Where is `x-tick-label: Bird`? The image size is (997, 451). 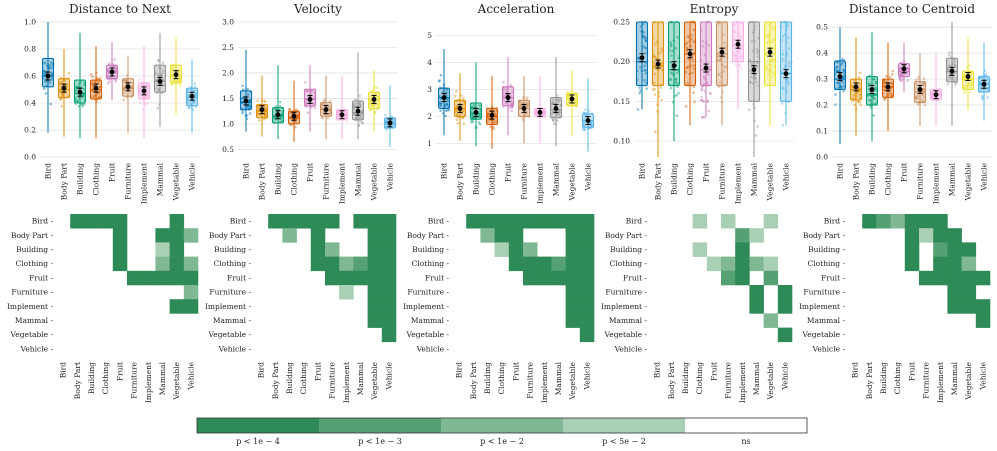 x-tick-label: Bird is located at coordinates (246, 171).